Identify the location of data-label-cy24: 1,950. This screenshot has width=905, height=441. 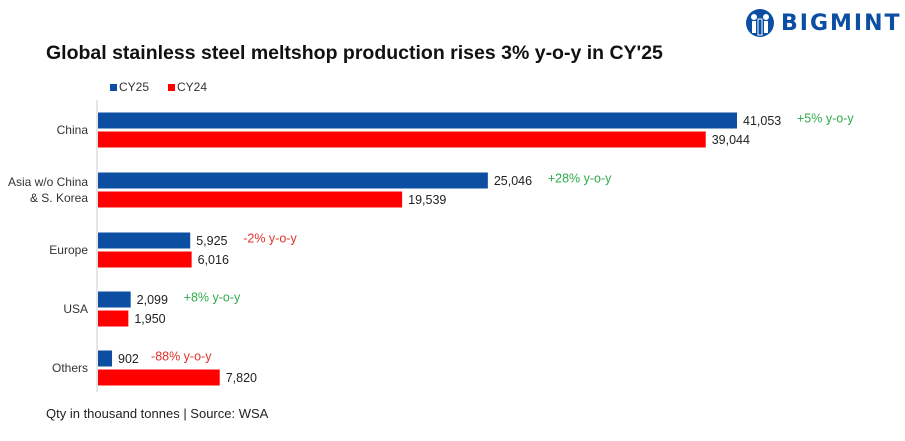
(149, 319).